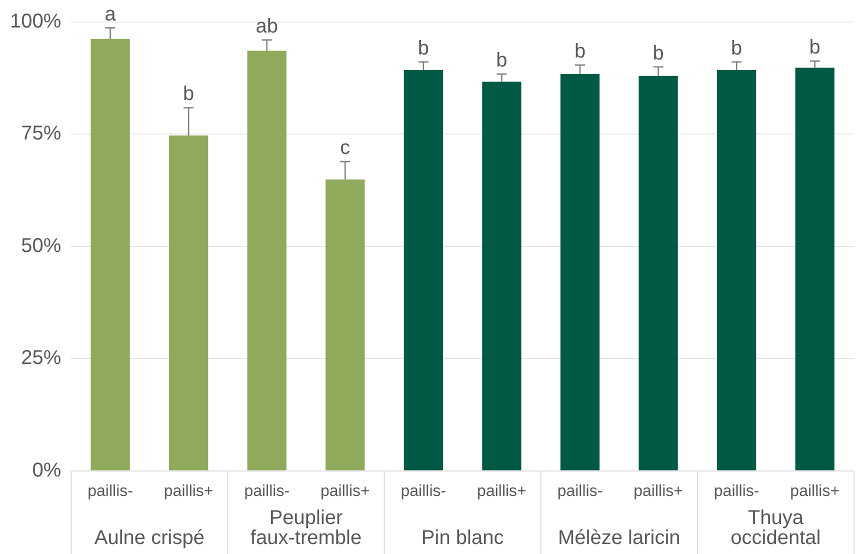  Describe the element at coordinates (267, 26) in the screenshot. I see `data-label: ab` at that location.